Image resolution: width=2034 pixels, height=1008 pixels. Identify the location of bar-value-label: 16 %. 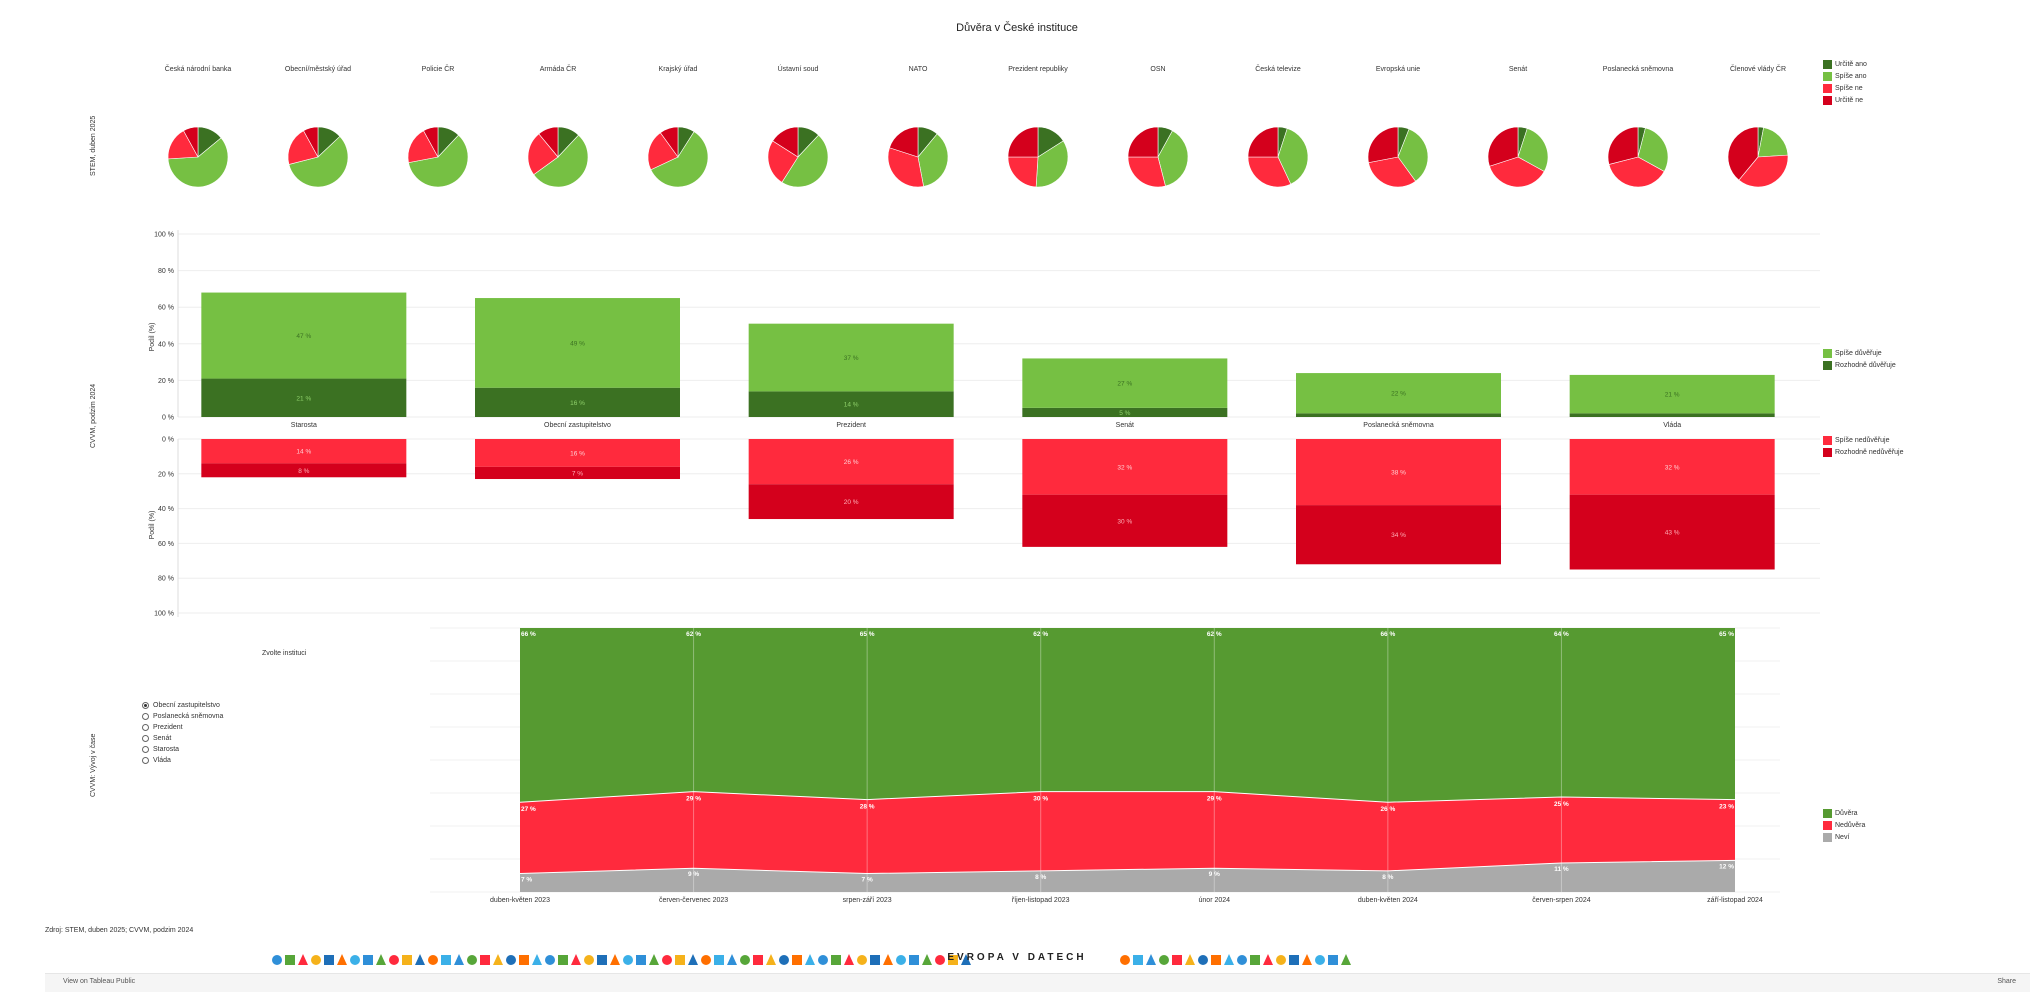
(577, 453).